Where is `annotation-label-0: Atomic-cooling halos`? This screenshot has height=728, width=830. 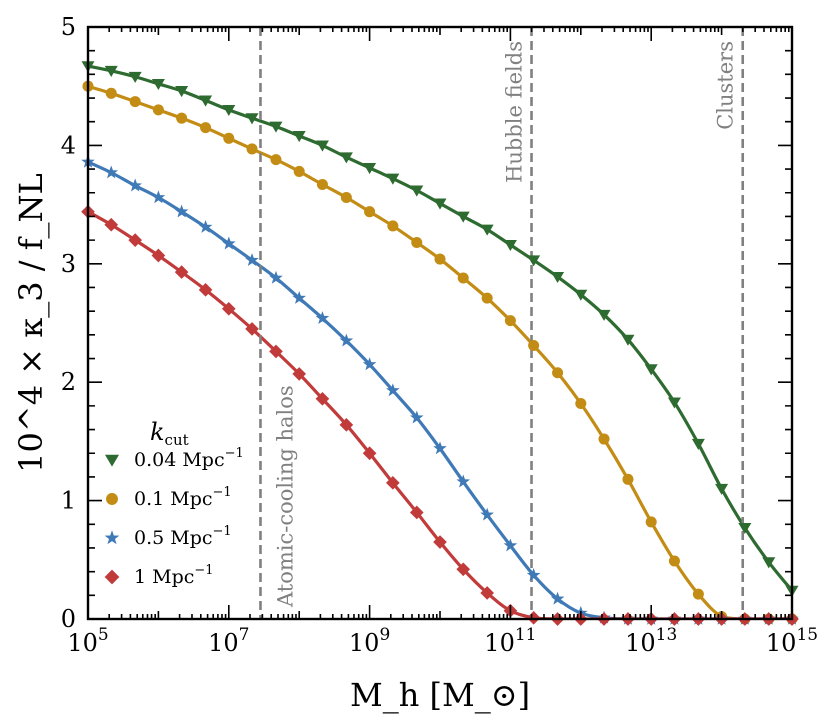 annotation-label-0: Atomic-cooling halos is located at coordinates (285, 496).